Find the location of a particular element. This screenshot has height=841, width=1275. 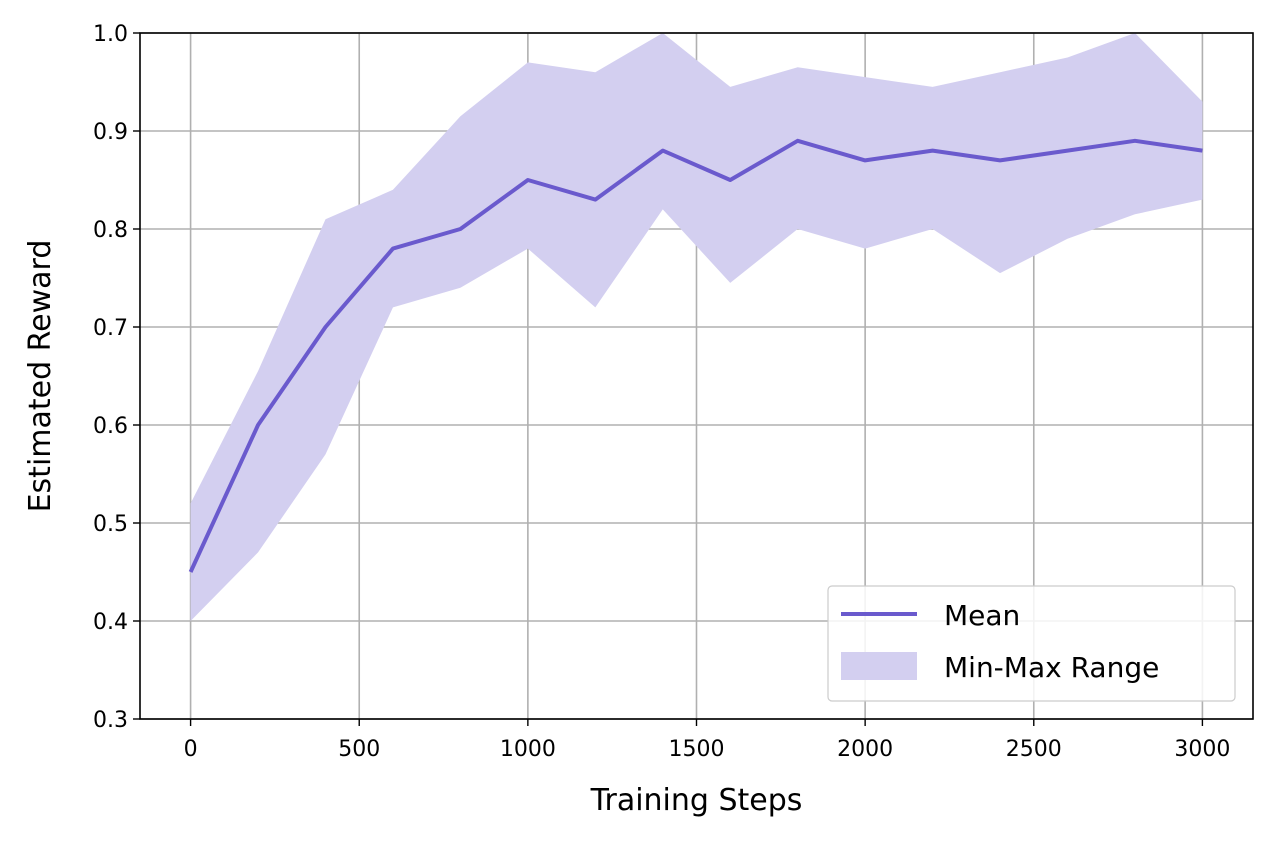

y-axis-title: Estimated Reward is located at coordinates (40, 376).